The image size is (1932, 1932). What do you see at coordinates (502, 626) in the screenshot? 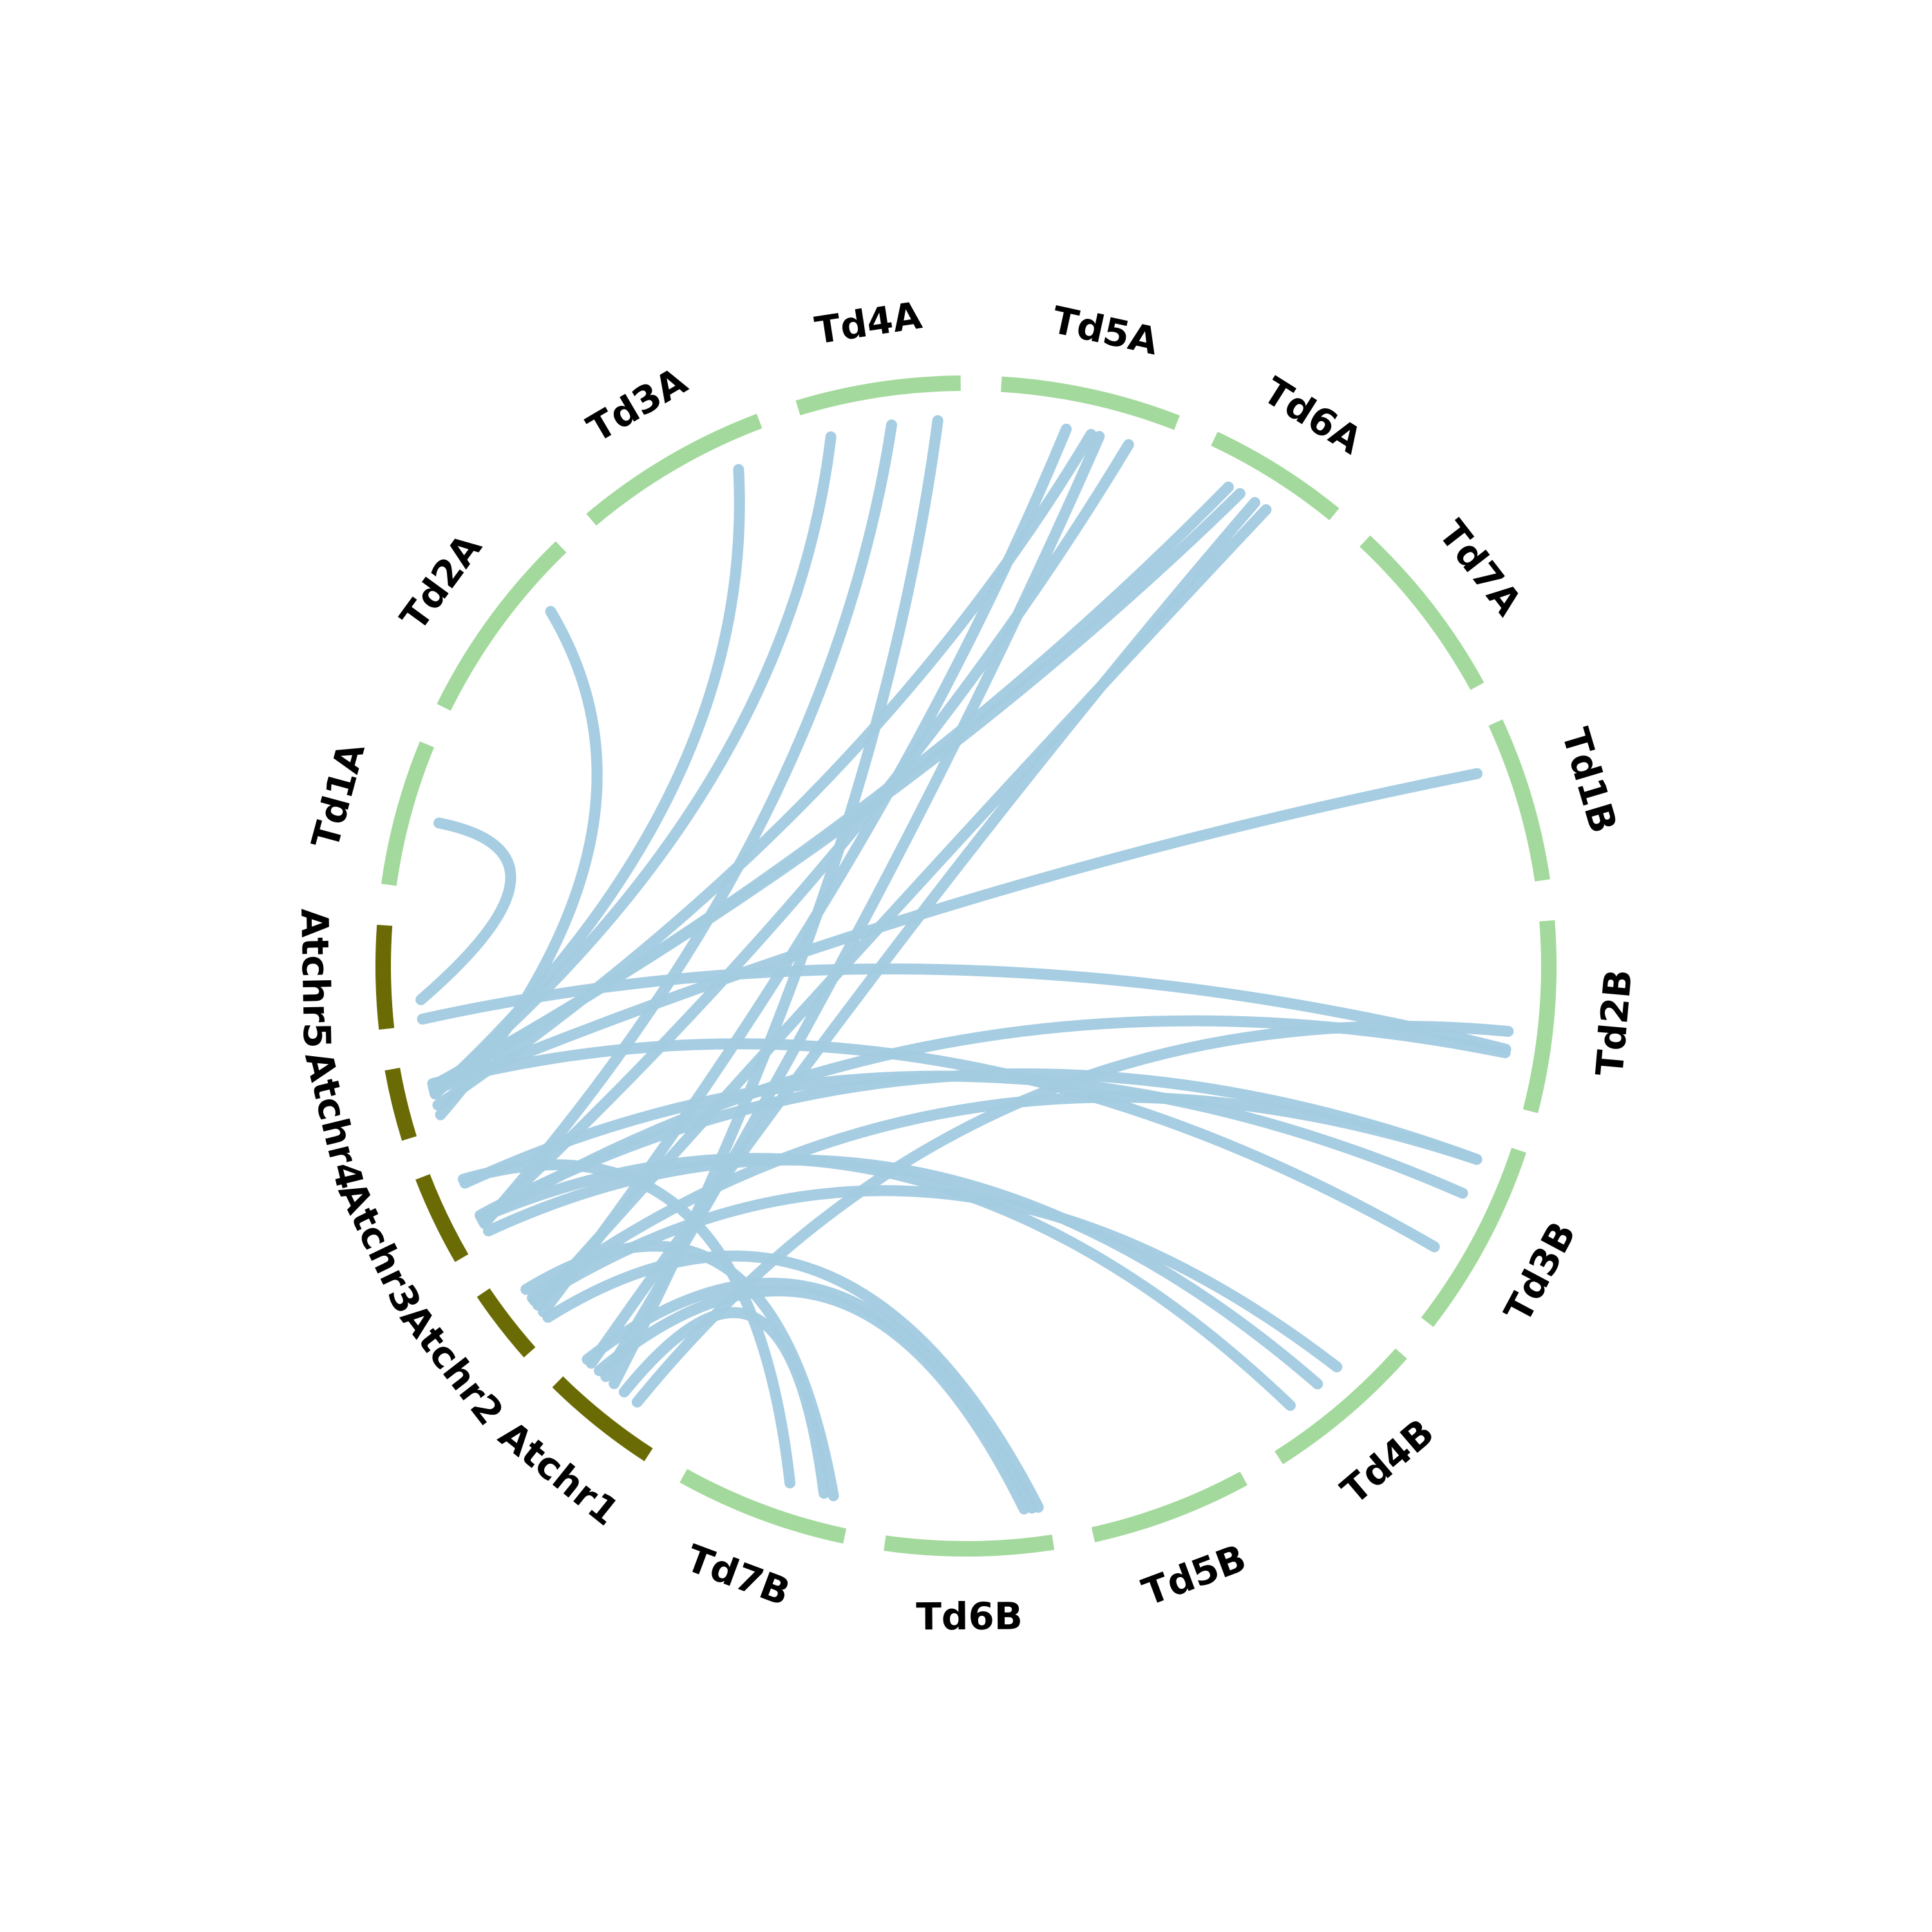
I see `chromosome-arc-td2a` at bounding box center [502, 626].